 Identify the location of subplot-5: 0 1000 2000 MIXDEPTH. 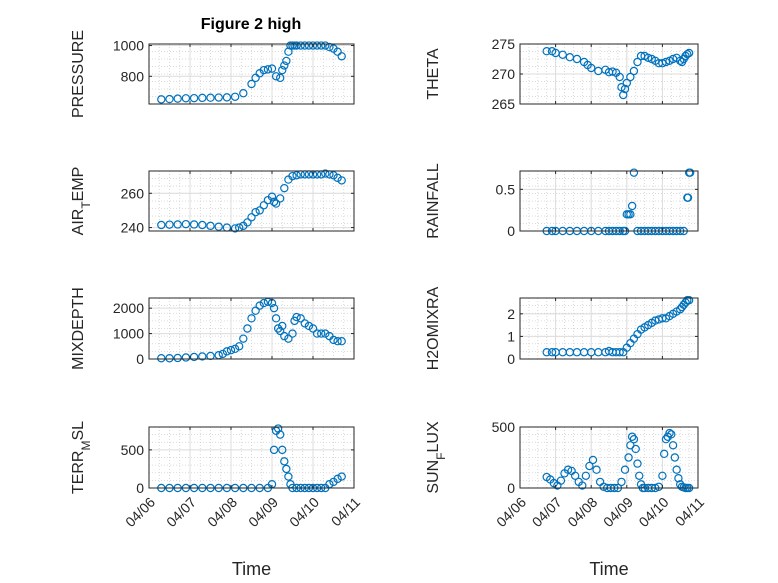
(212, 328).